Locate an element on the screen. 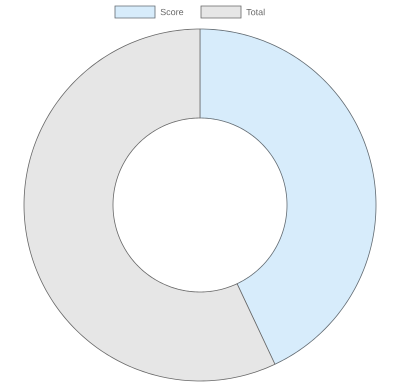  legend-label: Total is located at coordinates (255, 12).